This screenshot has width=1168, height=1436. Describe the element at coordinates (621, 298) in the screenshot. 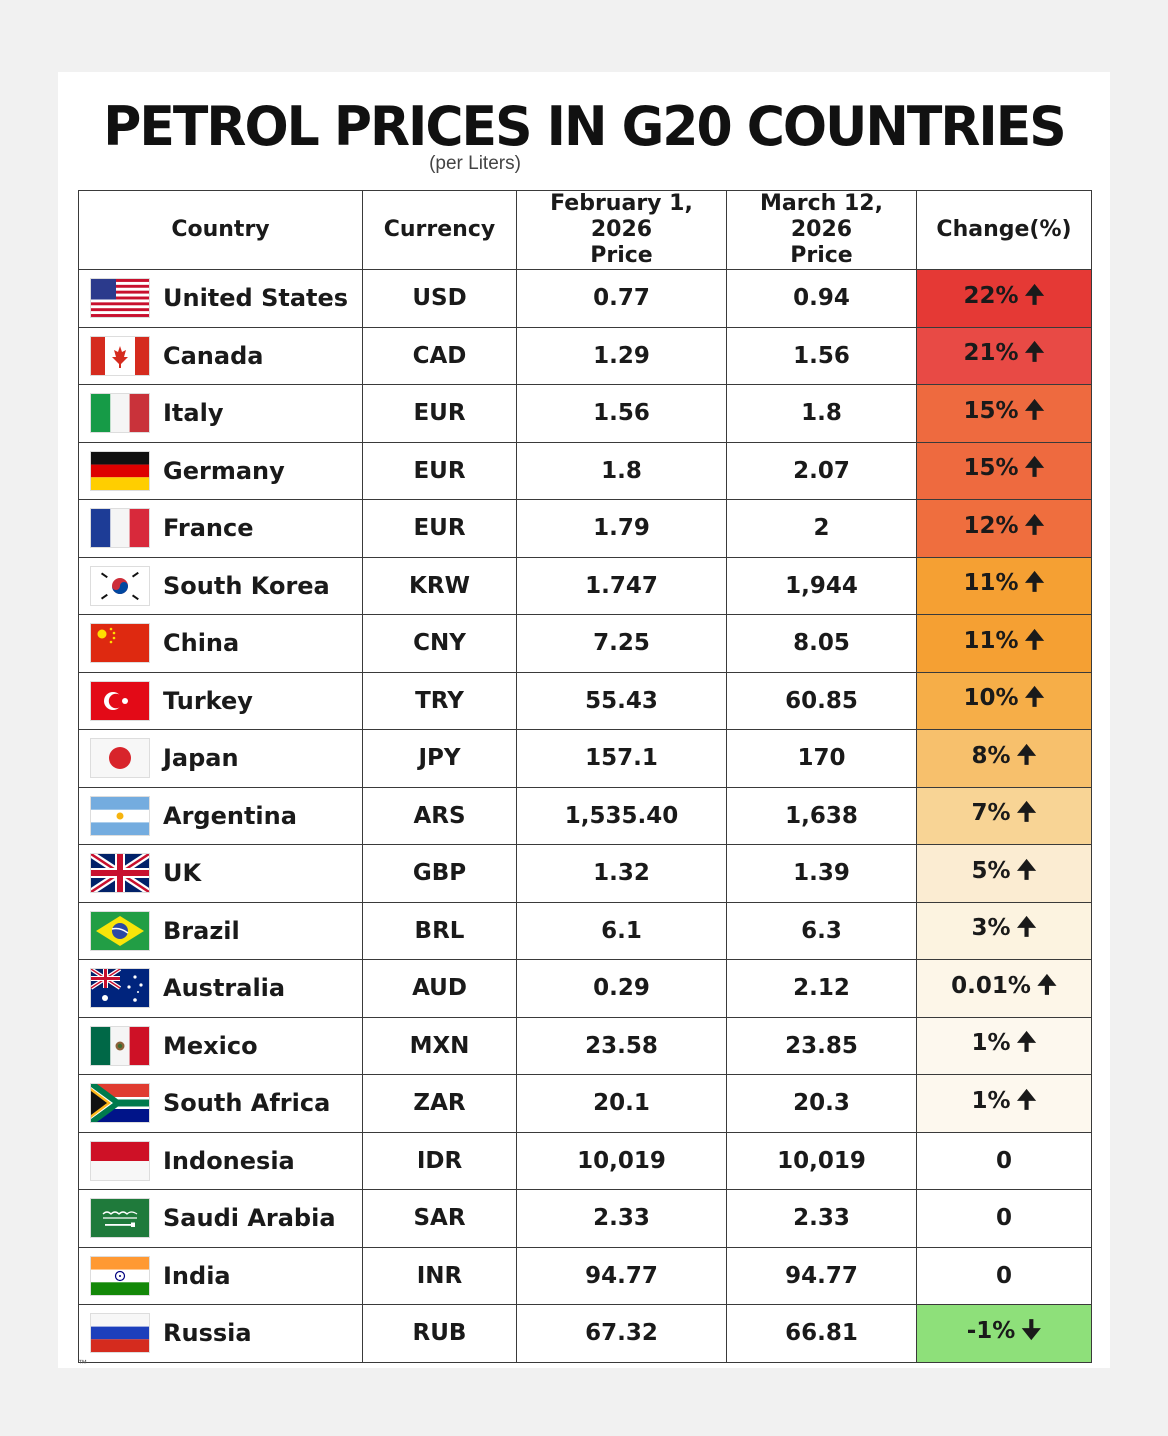

I see `feb-price-cell: 0.77` at that location.